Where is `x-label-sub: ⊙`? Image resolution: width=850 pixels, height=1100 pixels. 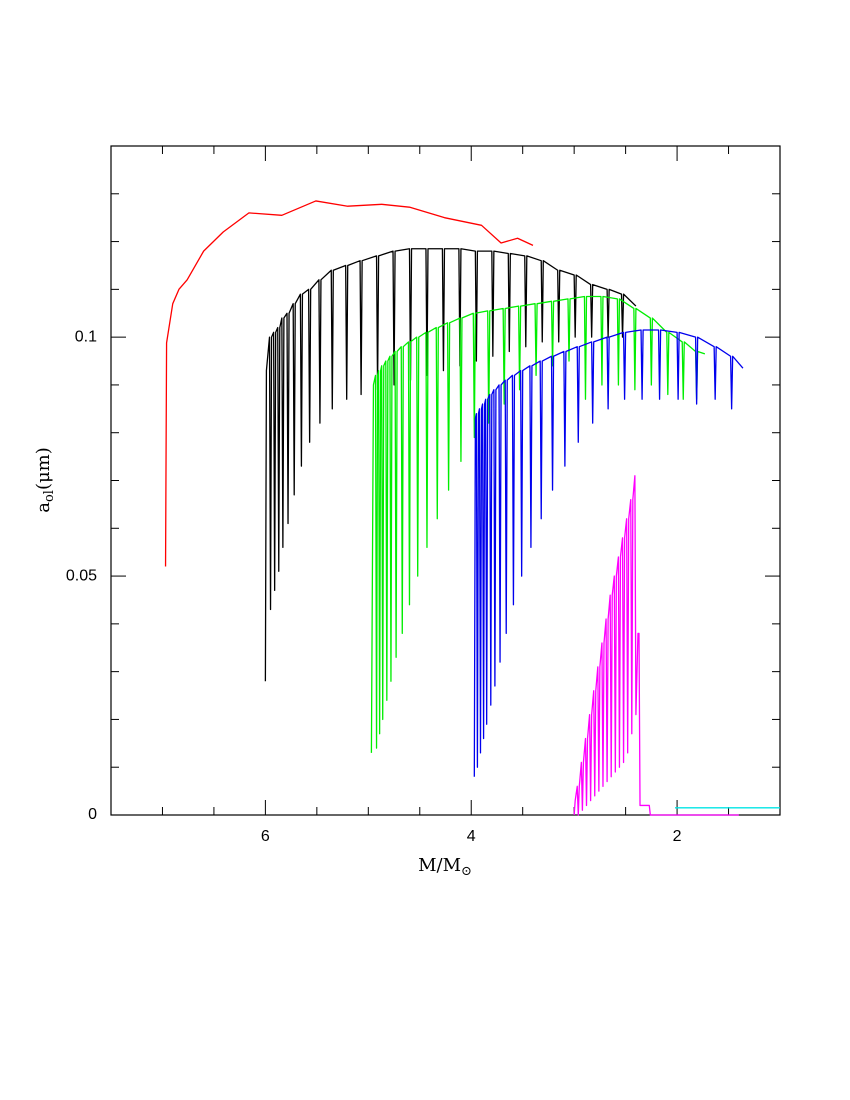 x-label-sub: ⊙ is located at coordinates (466, 871).